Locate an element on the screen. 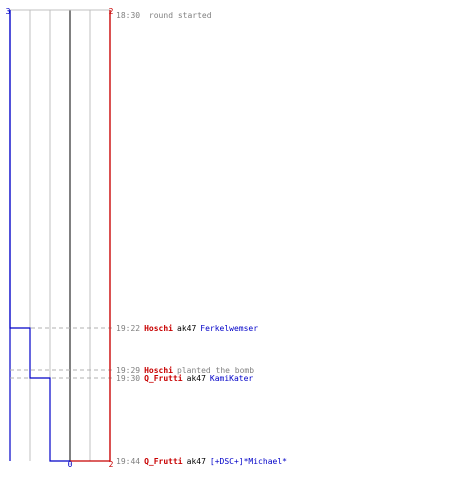  event-text: planted the bomb is located at coordinates (215, 370).